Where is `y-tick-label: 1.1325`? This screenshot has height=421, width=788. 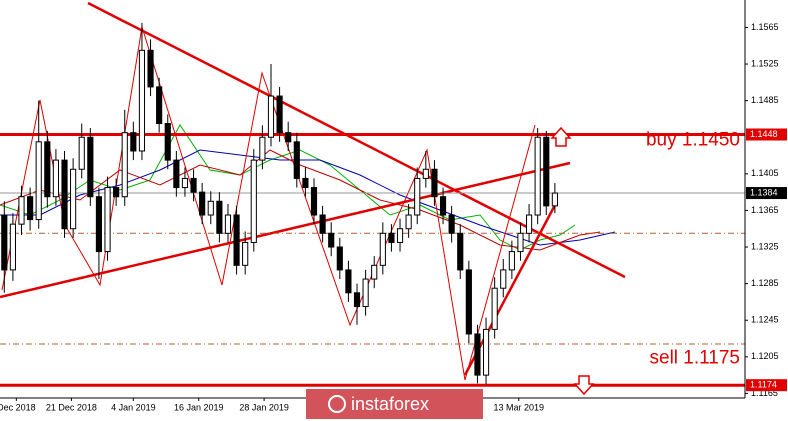
y-tick-label: 1.1325 is located at coordinates (765, 246).